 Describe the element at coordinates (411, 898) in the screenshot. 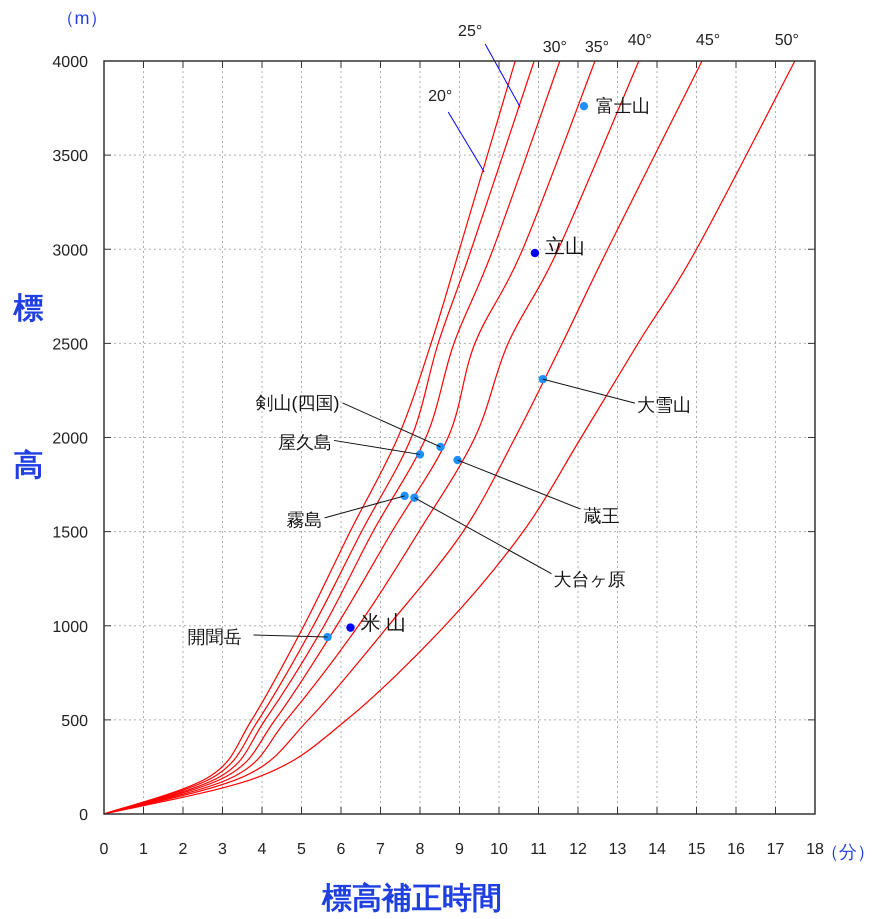

I see `x-axis-title: 標高補正時間` at that location.